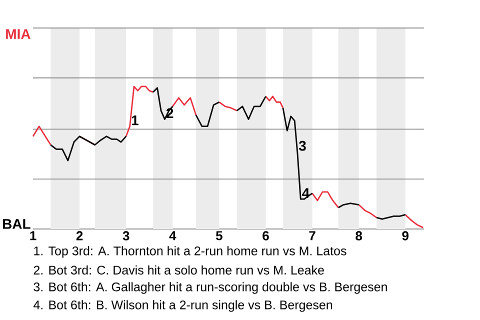 The image size is (480, 320). What do you see at coordinates (135, 121) in the screenshot?
I see `annotation: 1` at bounding box center [135, 121].